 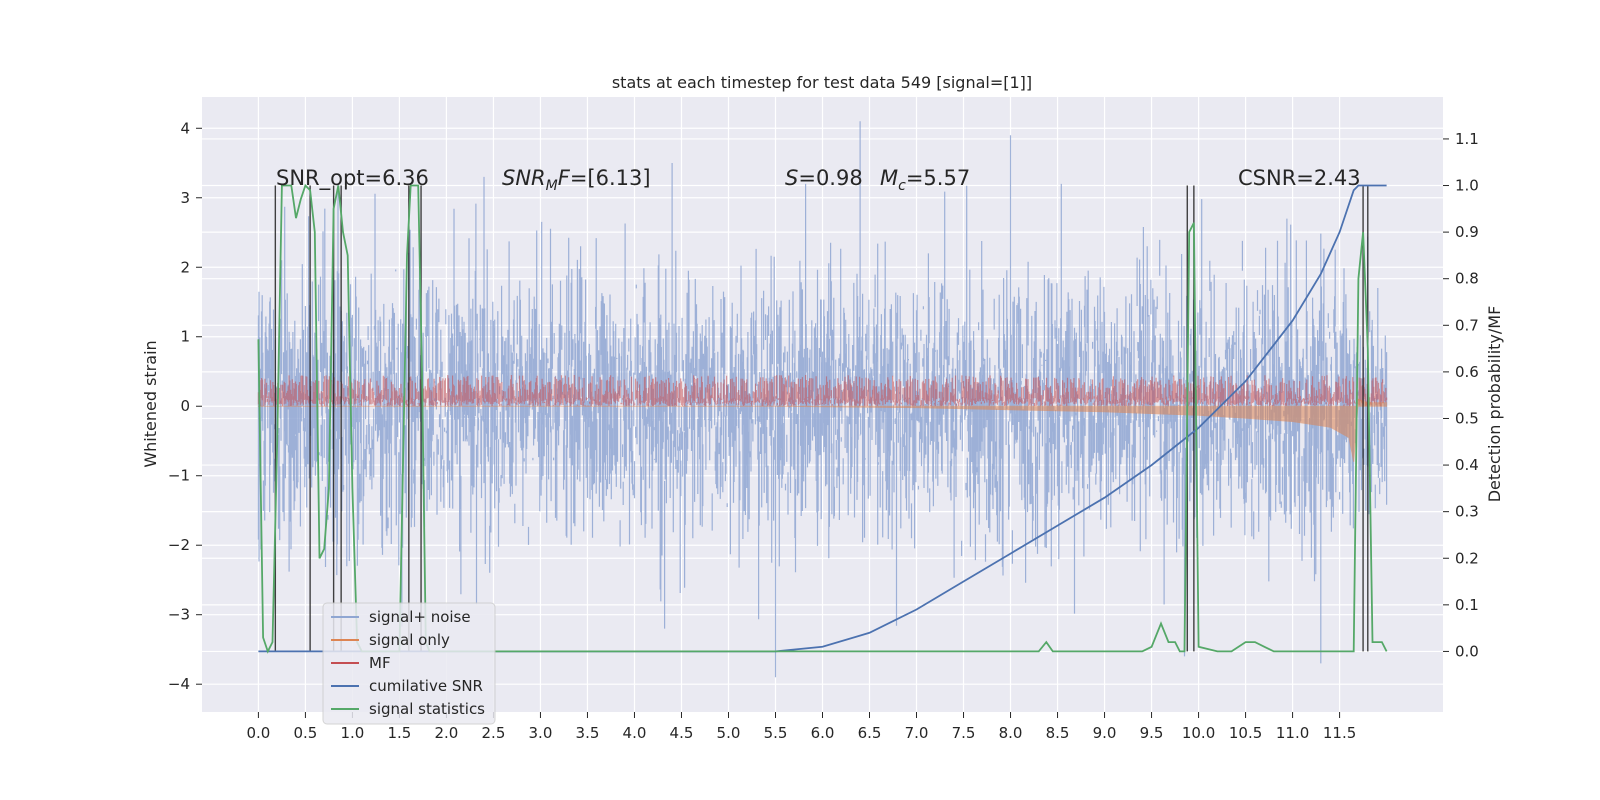 I want to click on signal-only-series, so click(x=822, y=430).